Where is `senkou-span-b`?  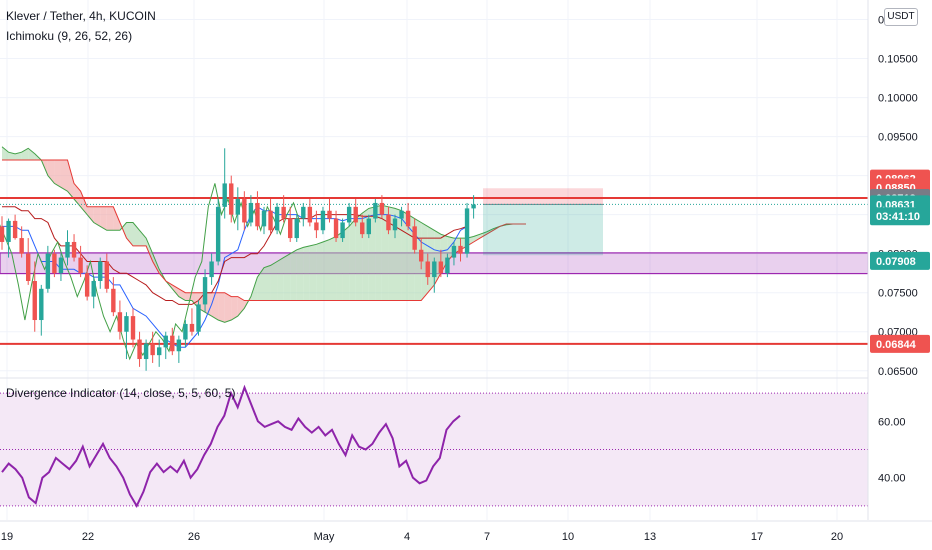
senkou-span-b is located at coordinates (264, 230).